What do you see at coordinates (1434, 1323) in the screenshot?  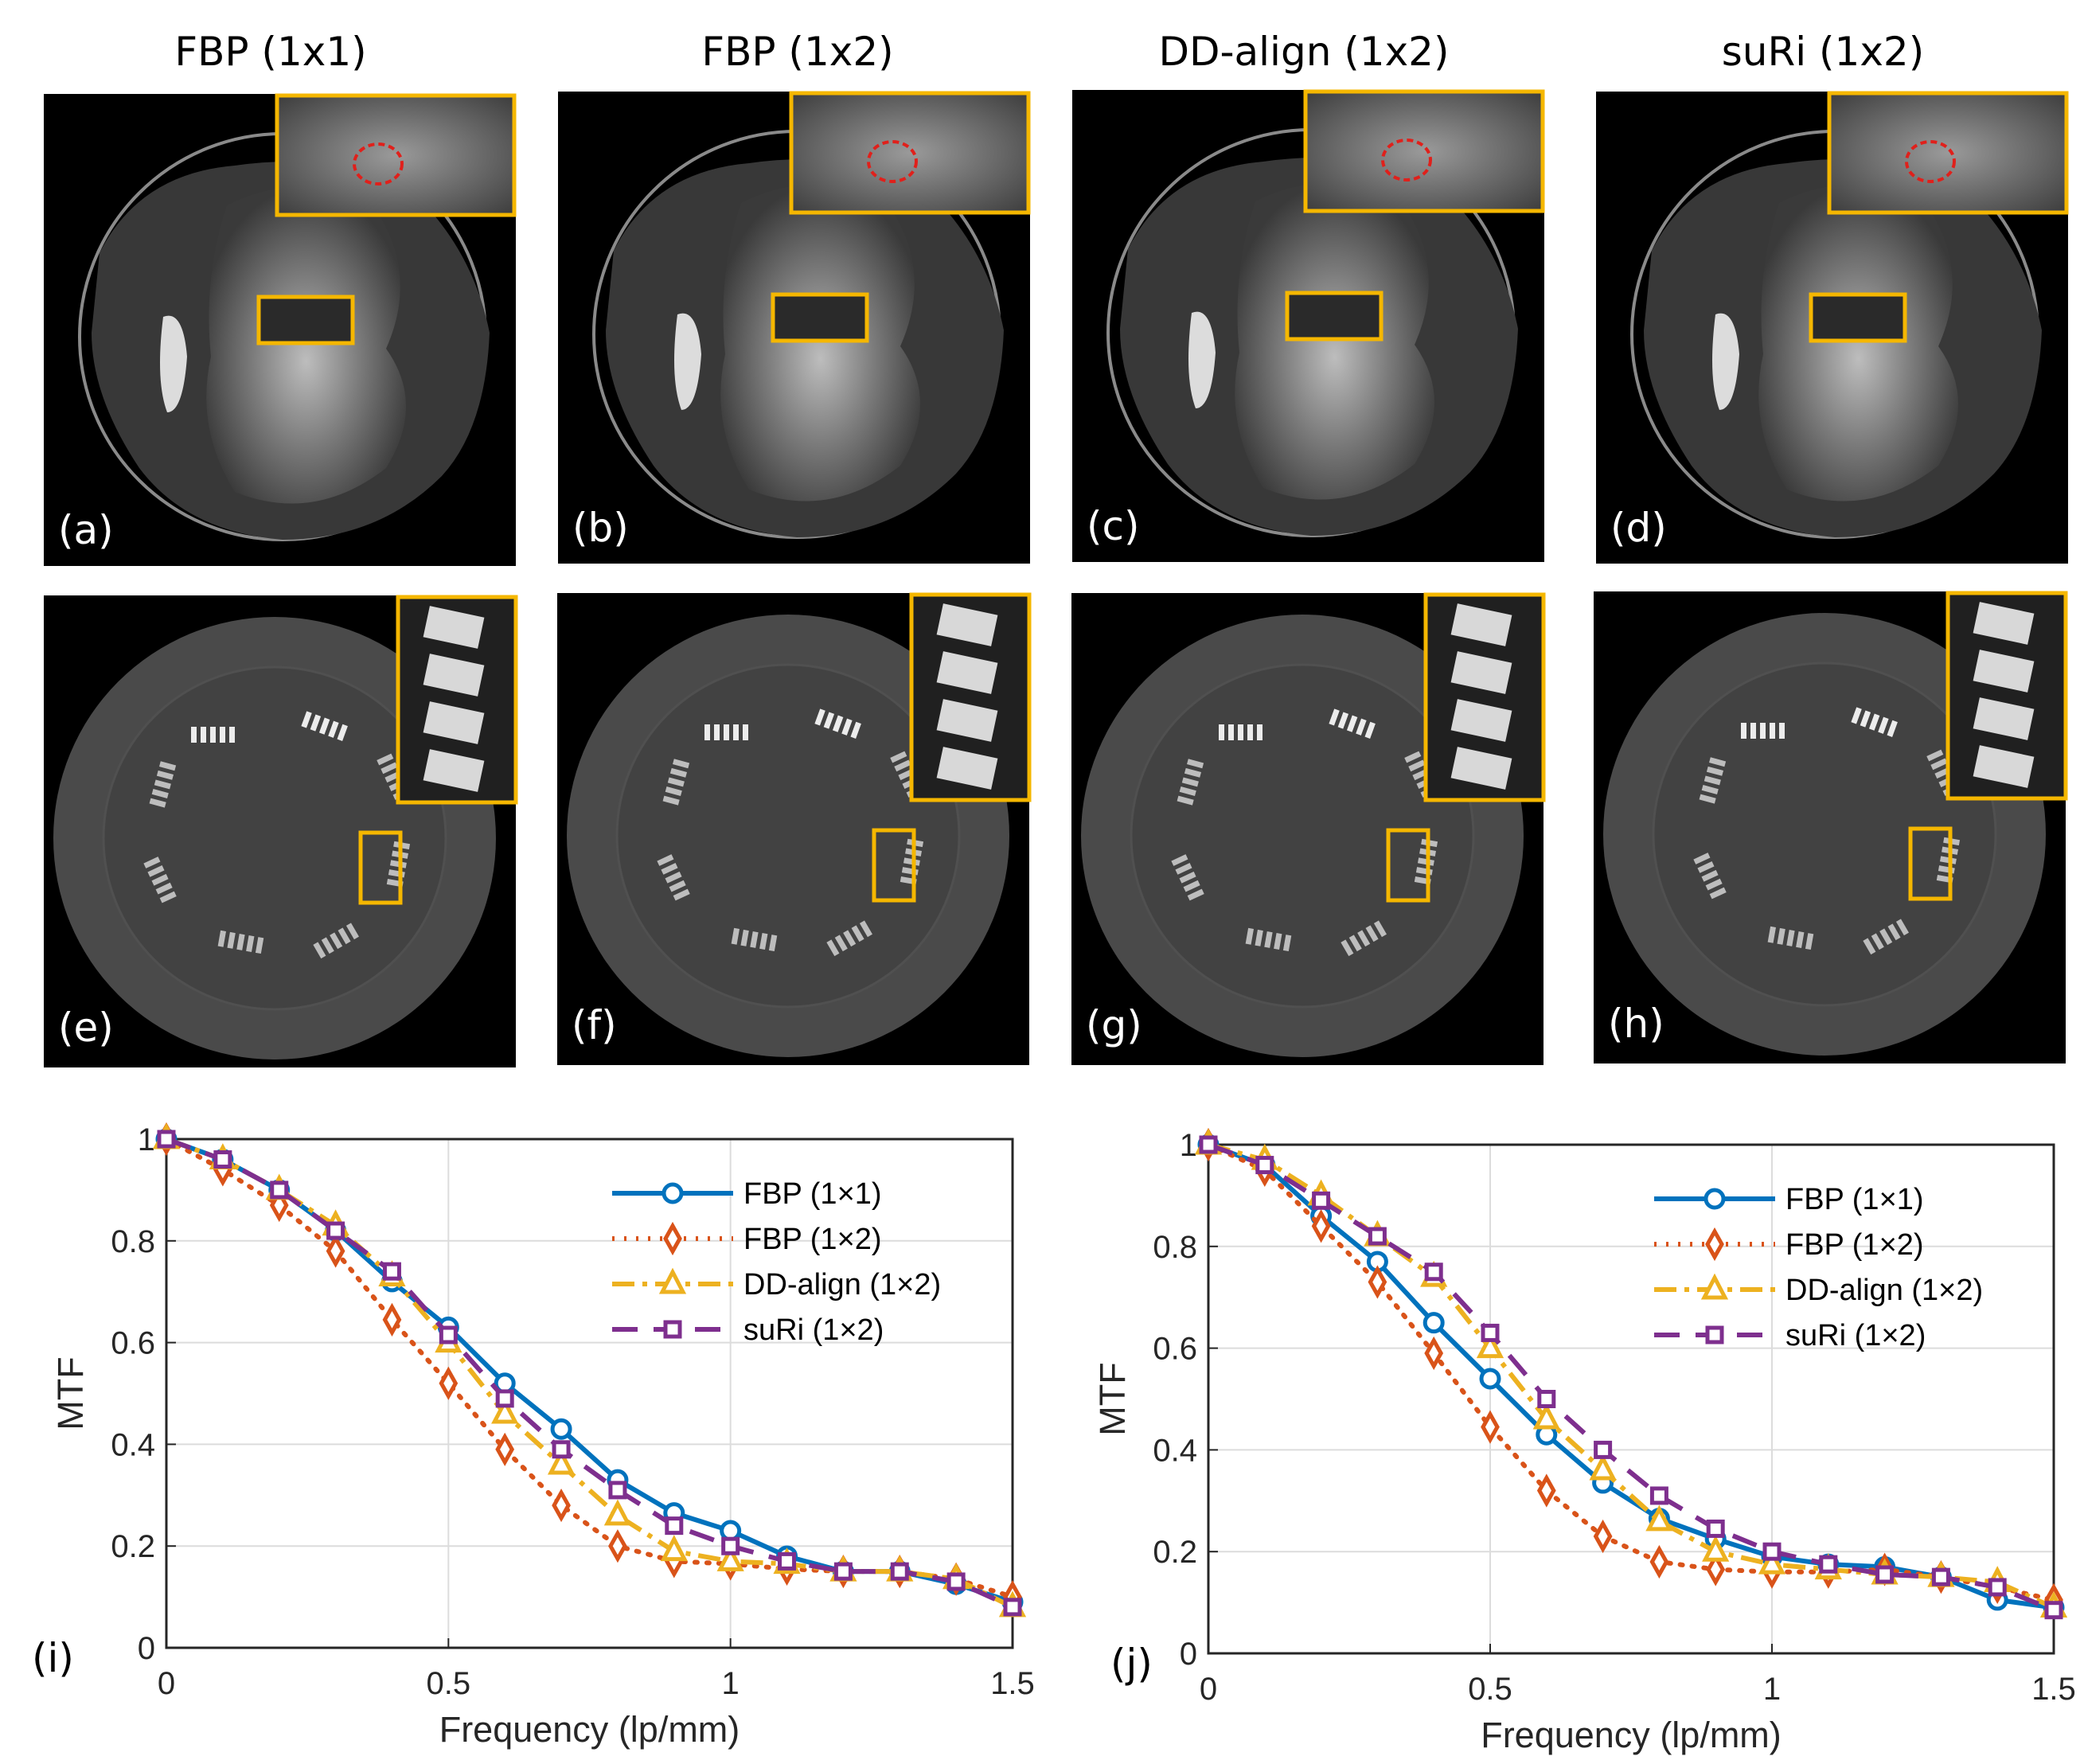 I see `marker-circle` at bounding box center [1434, 1323].